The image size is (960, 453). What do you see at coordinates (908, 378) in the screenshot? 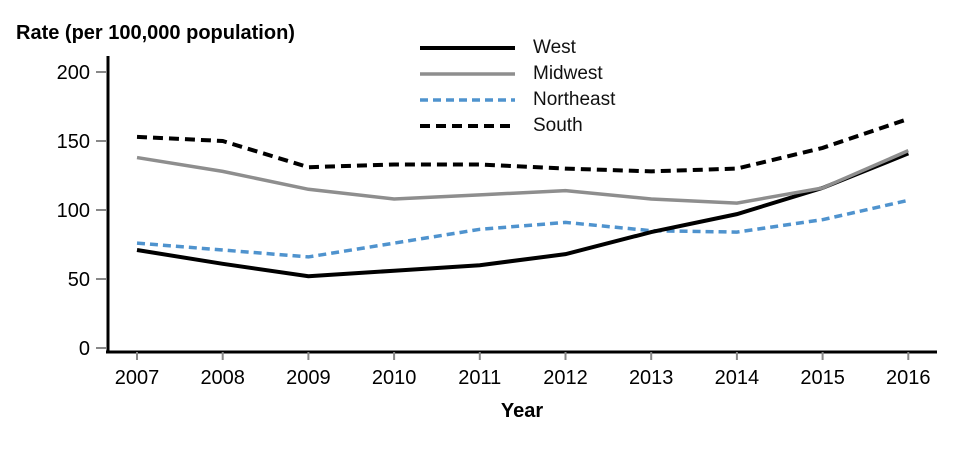
I see `x-tick-label: 2016` at bounding box center [908, 378].